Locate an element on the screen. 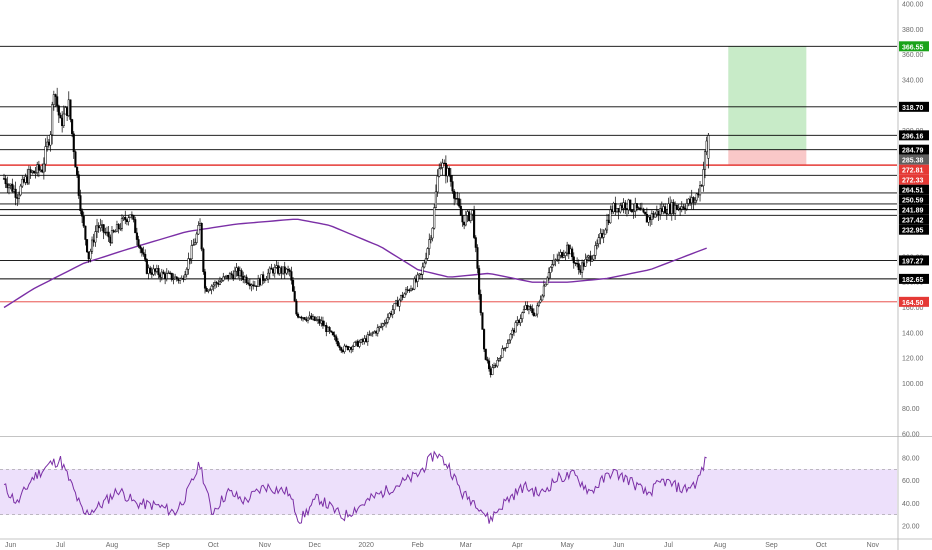 The width and height of the screenshot is (932, 550). ma-line is located at coordinates (355, 263).